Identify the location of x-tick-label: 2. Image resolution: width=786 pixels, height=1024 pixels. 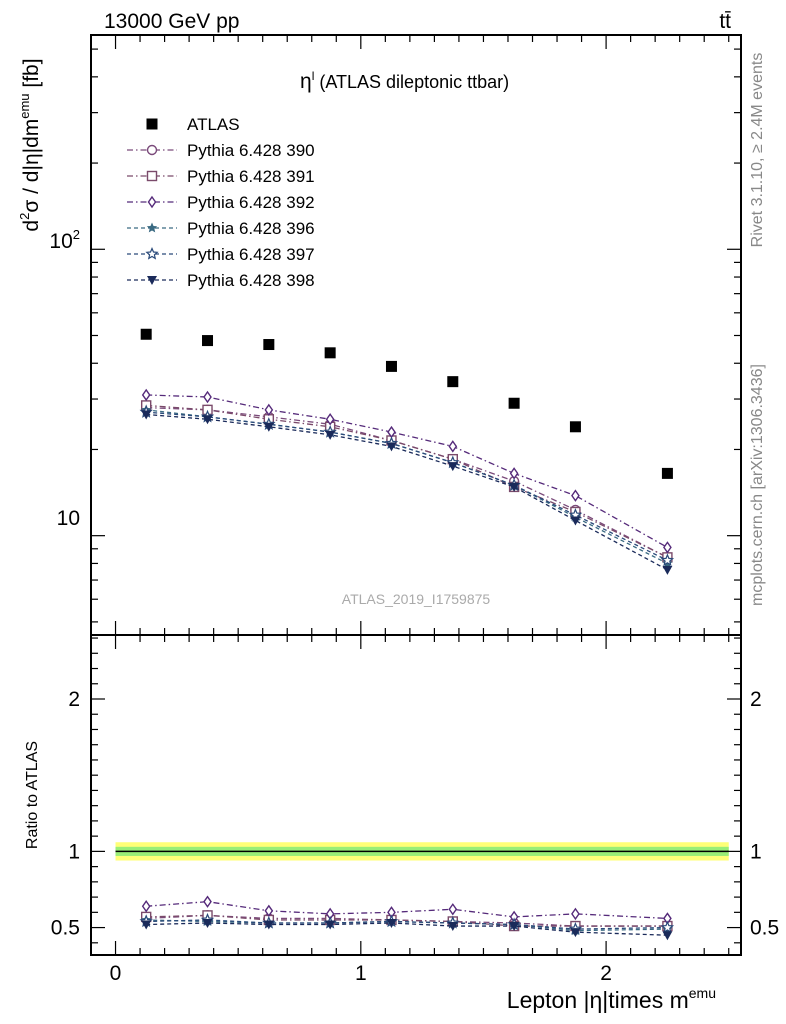
(606, 973).